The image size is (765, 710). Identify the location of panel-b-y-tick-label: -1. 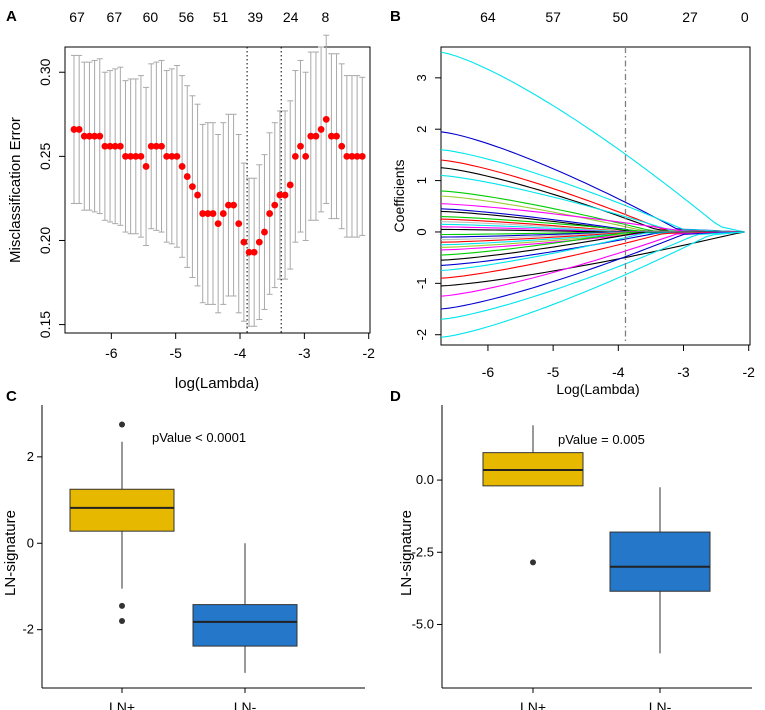
(421, 284).